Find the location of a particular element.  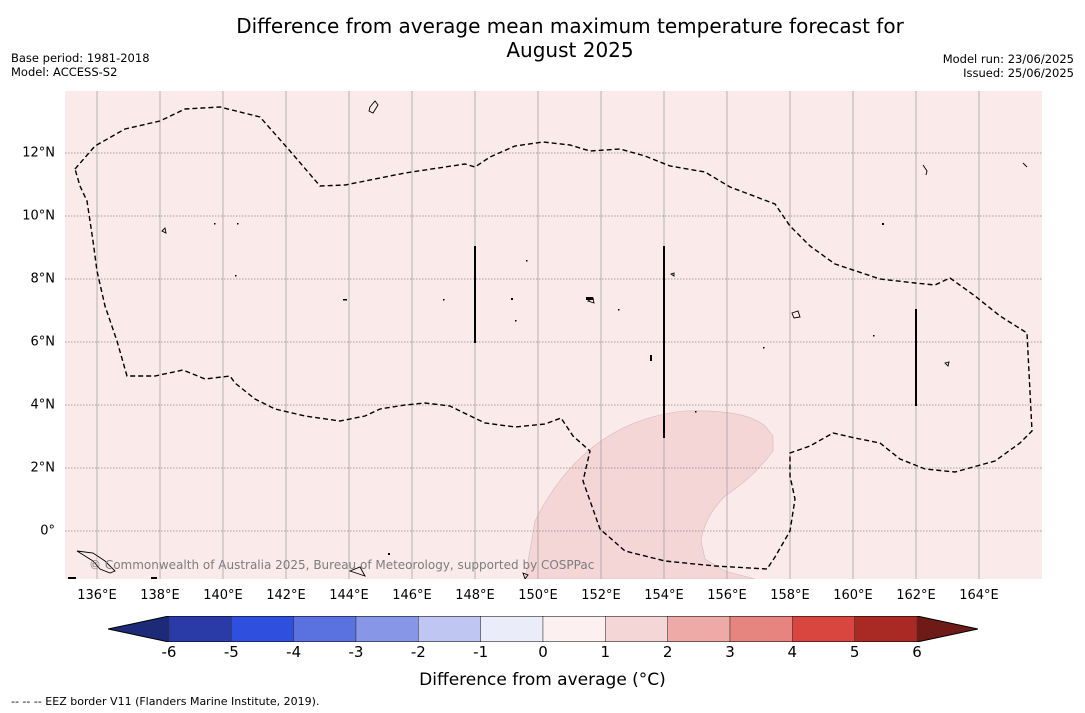

longitude-label: 150°E is located at coordinates (538, 595).